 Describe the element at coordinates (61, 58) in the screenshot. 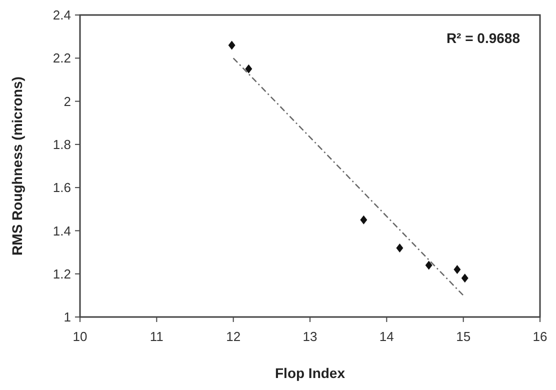

I see `y-tick-label: 2.2` at that location.